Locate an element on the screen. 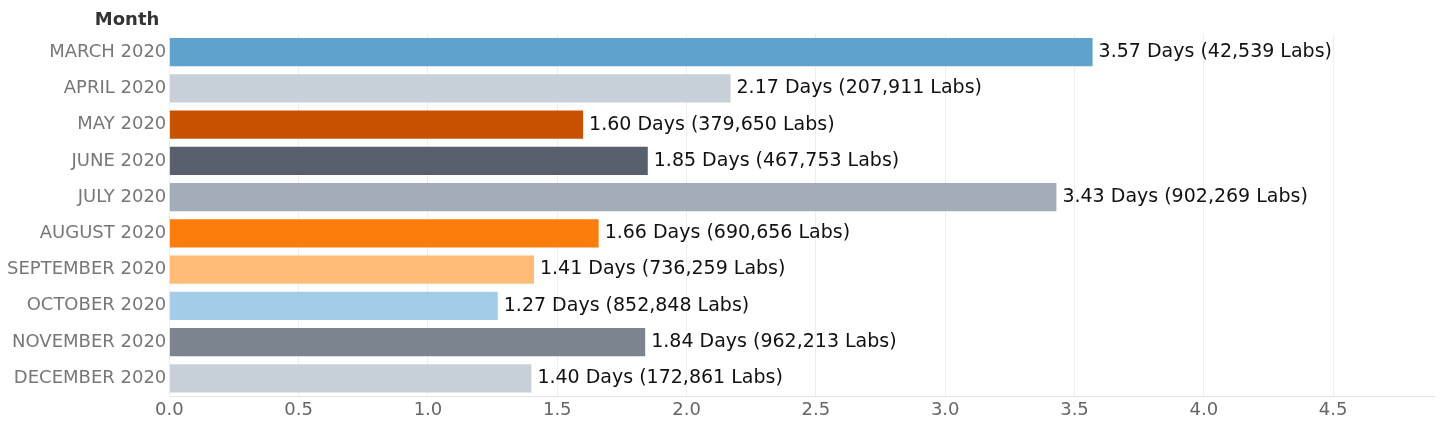  y-tick-label: NOVEMBER 2020 is located at coordinates (89, 340).